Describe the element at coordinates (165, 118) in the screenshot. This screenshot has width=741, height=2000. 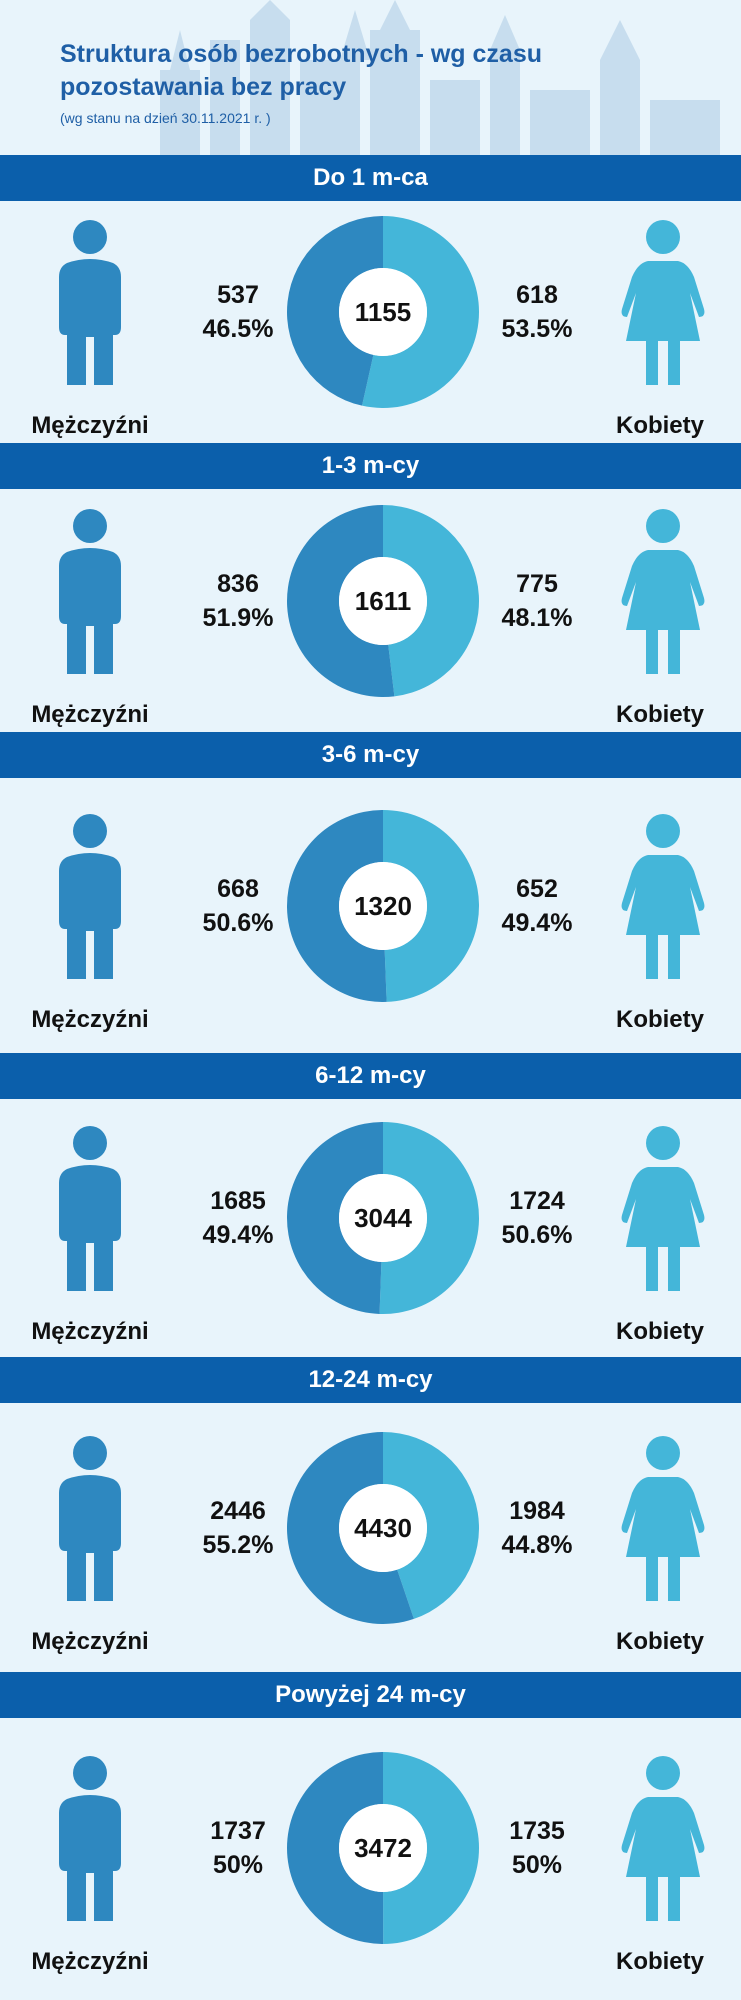
I see `page-subtitle: (wg stanu na dzień 30.11.2021 r. )` at that location.